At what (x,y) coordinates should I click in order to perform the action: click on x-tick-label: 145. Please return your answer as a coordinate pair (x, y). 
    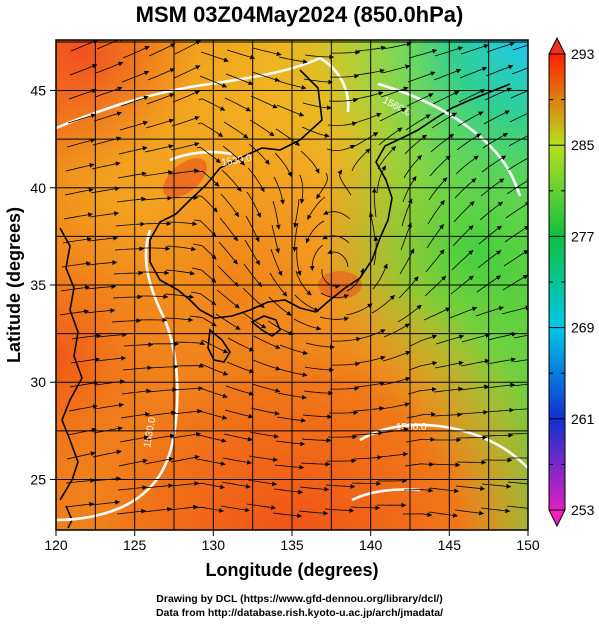
    Looking at the image, I should click on (450, 545).